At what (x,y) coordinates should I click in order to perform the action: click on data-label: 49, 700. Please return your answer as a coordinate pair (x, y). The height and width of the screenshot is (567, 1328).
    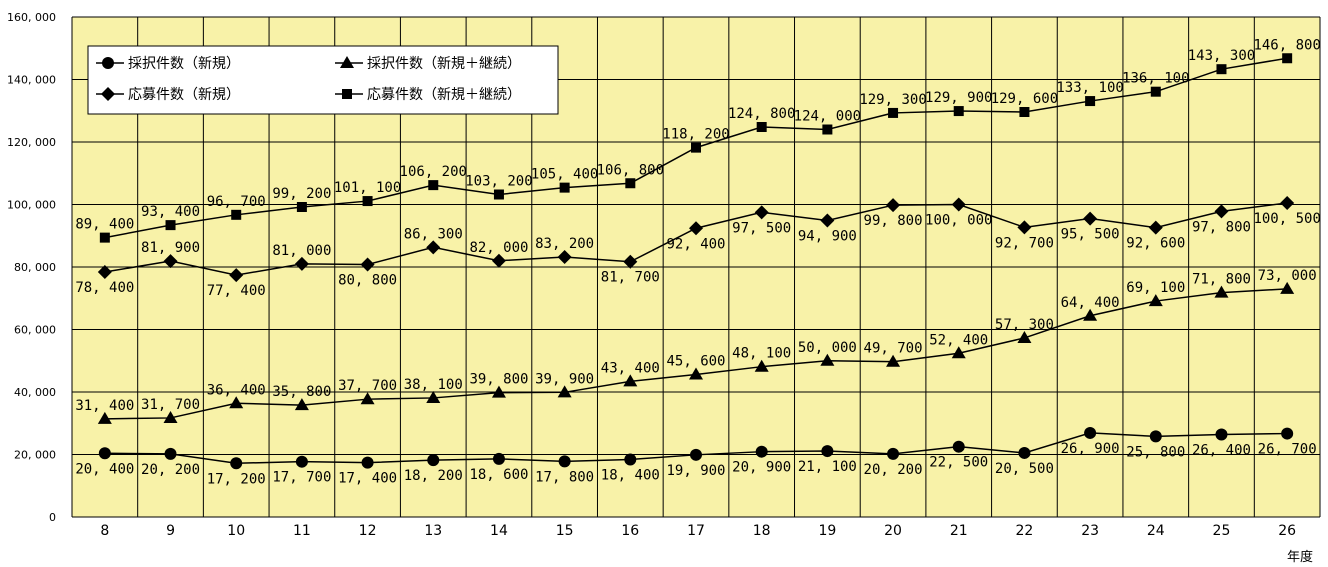
    Looking at the image, I should click on (893, 349).